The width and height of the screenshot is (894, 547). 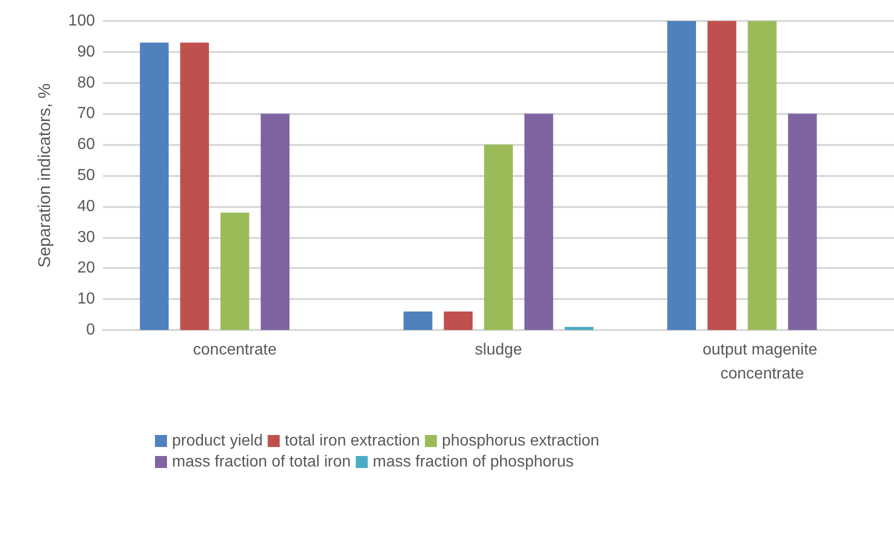 I want to click on legend-label: product yield, so click(x=217, y=441).